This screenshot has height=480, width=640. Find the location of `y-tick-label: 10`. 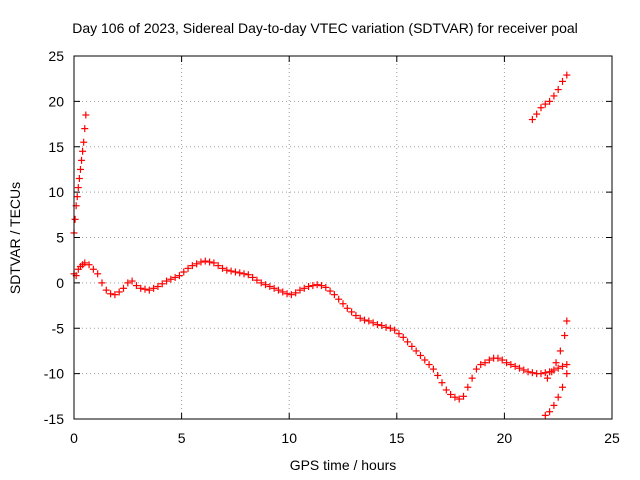

y-tick-label: 10 is located at coordinates (56, 192).